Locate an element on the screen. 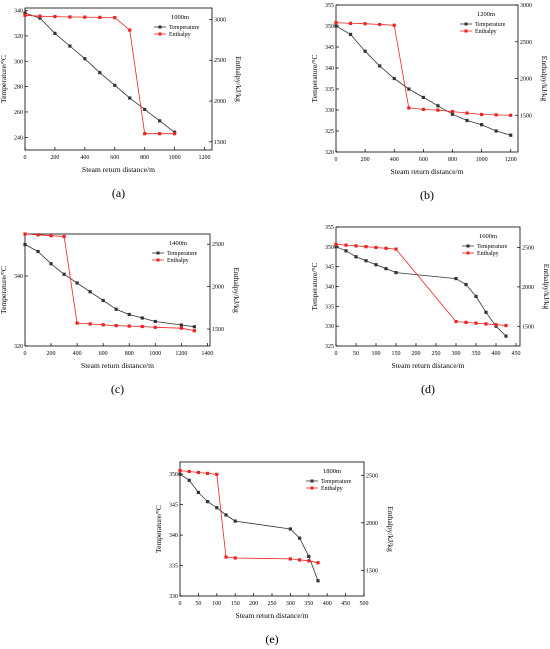  y-tick-label: 355 is located at coordinates (329, 6).